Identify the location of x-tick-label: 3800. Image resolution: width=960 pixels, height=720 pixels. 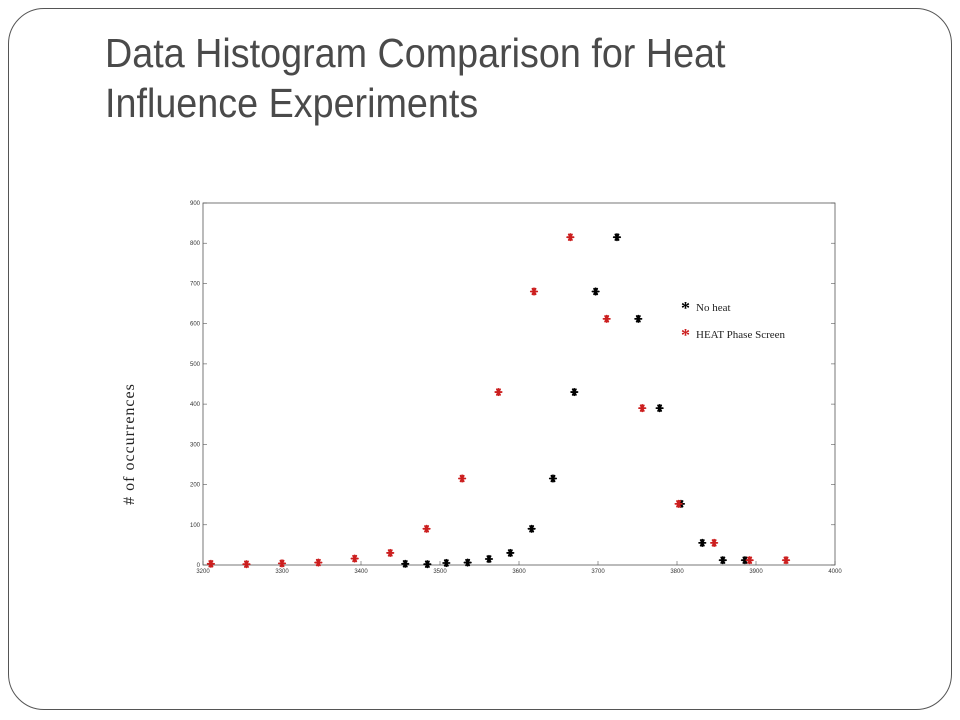
(677, 572).